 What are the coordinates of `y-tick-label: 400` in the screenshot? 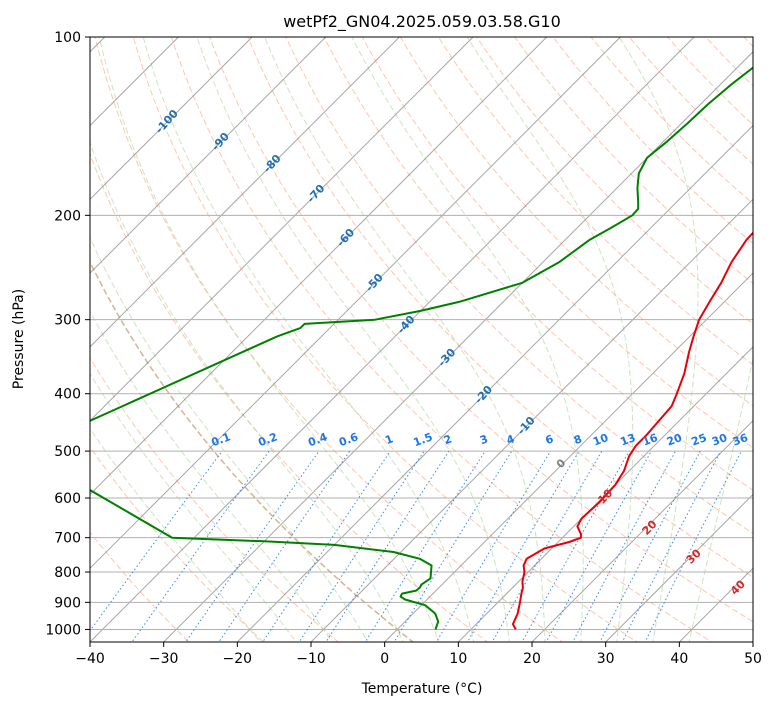 It's located at (67, 395).